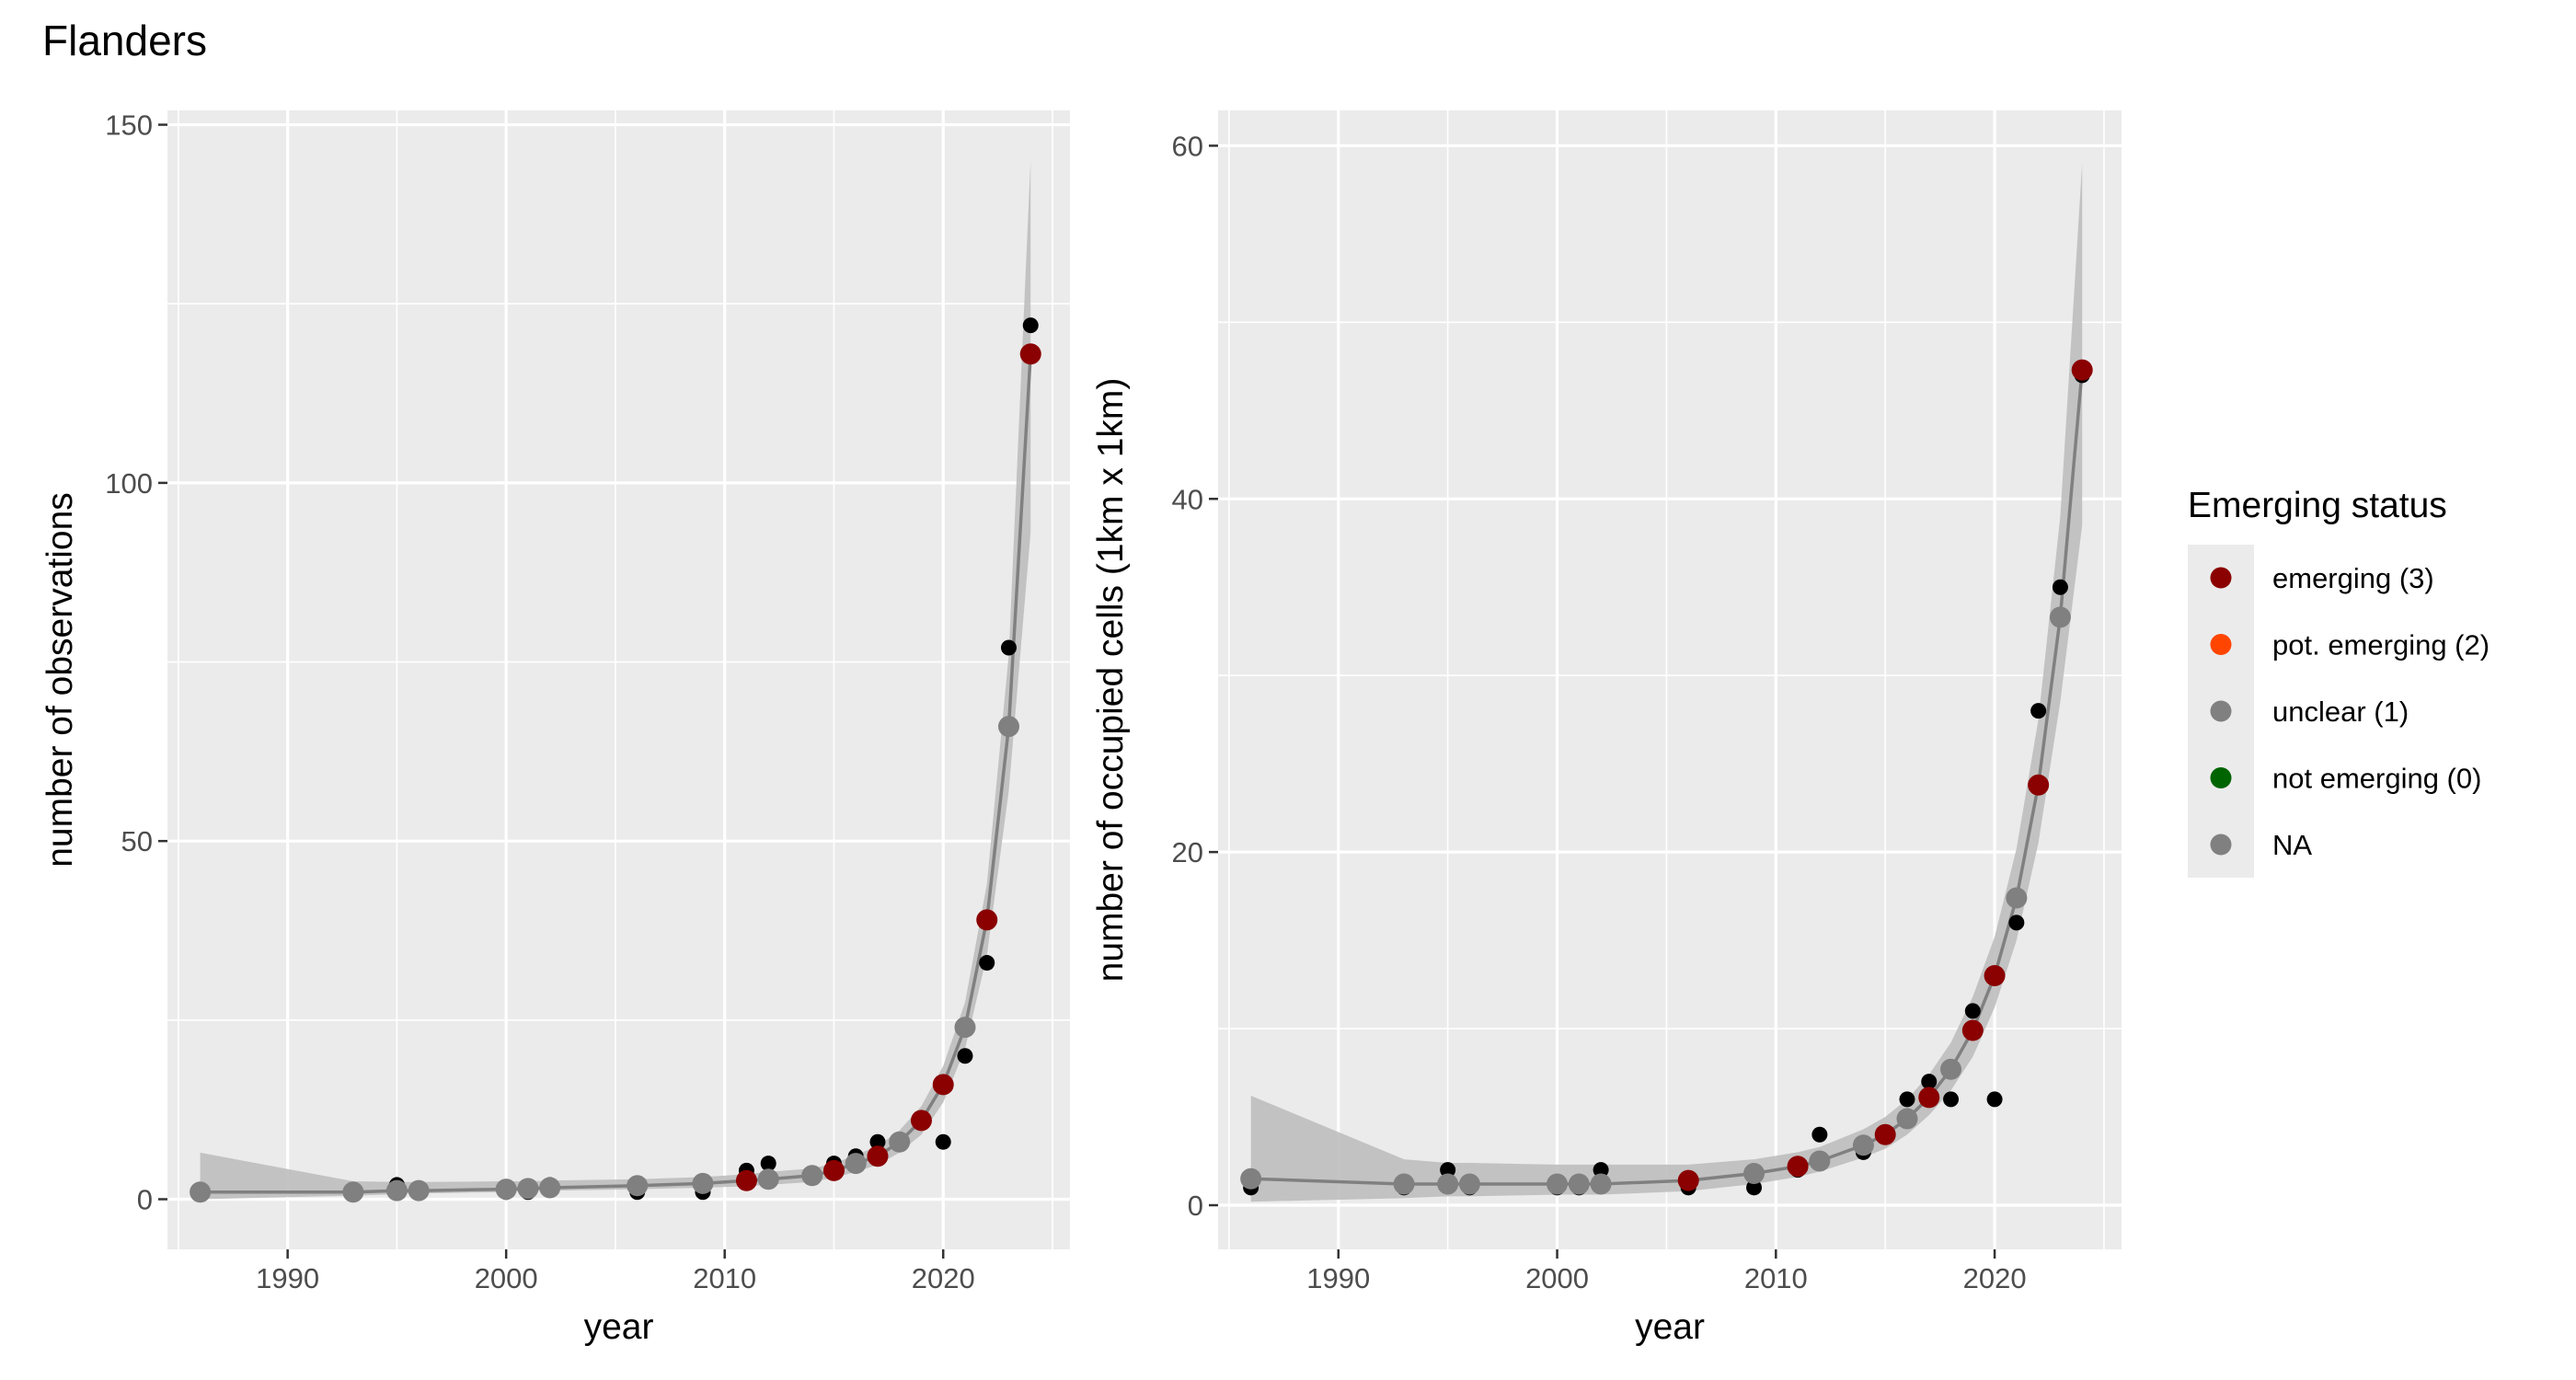 The height and width of the screenshot is (1380, 2576). I want to click on obs-x-tick-label: 2020, so click(943, 1278).